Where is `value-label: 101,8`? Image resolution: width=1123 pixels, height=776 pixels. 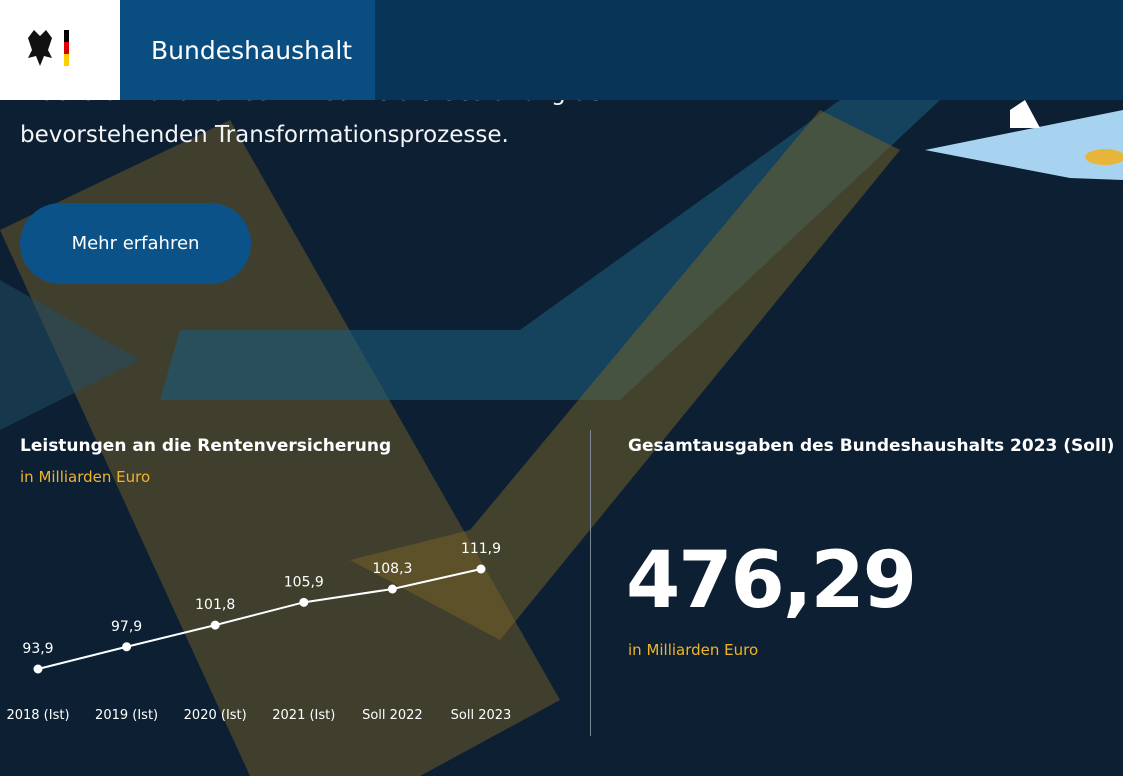
value-label: 101,8 is located at coordinates (215, 605).